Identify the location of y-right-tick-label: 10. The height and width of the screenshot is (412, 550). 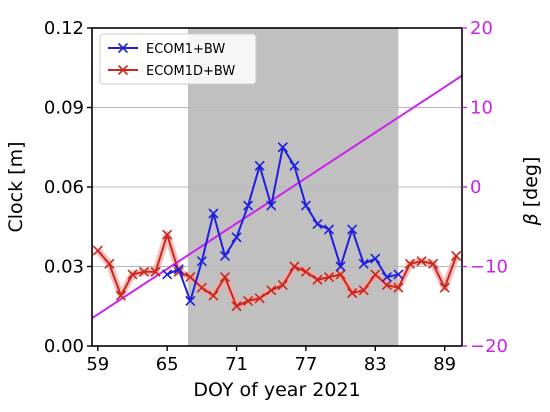
(481, 108).